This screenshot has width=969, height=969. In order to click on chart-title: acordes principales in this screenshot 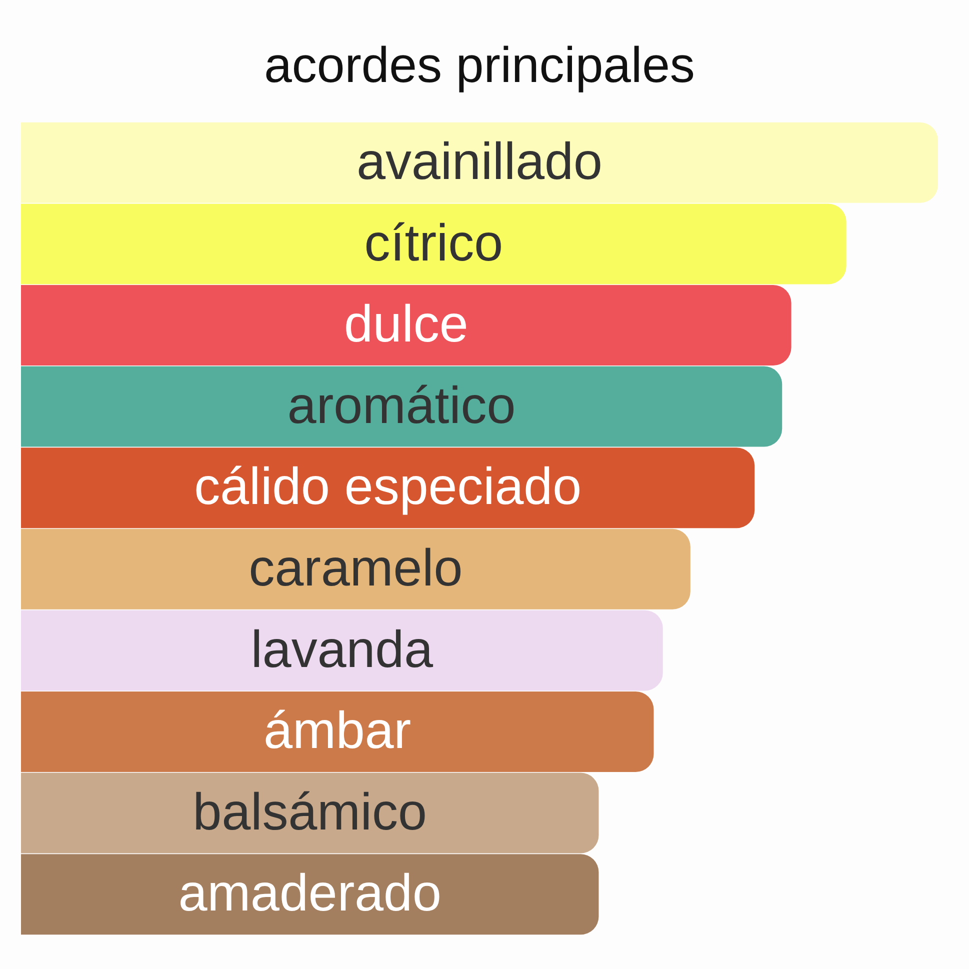, I will do `click(479, 64)`.